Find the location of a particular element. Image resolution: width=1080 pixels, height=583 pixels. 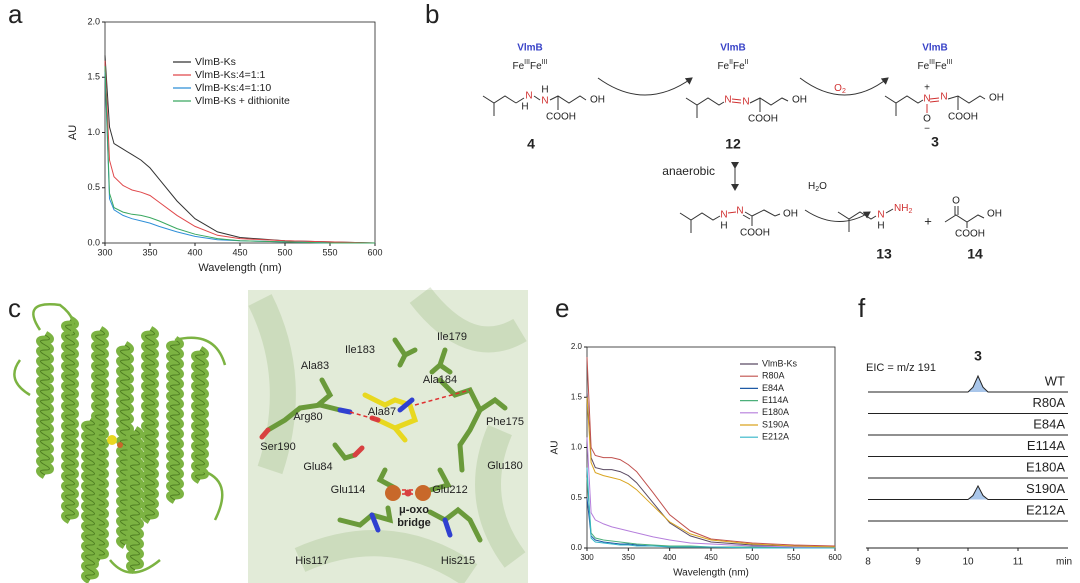

trace-label: WT is located at coordinates (1055, 380).